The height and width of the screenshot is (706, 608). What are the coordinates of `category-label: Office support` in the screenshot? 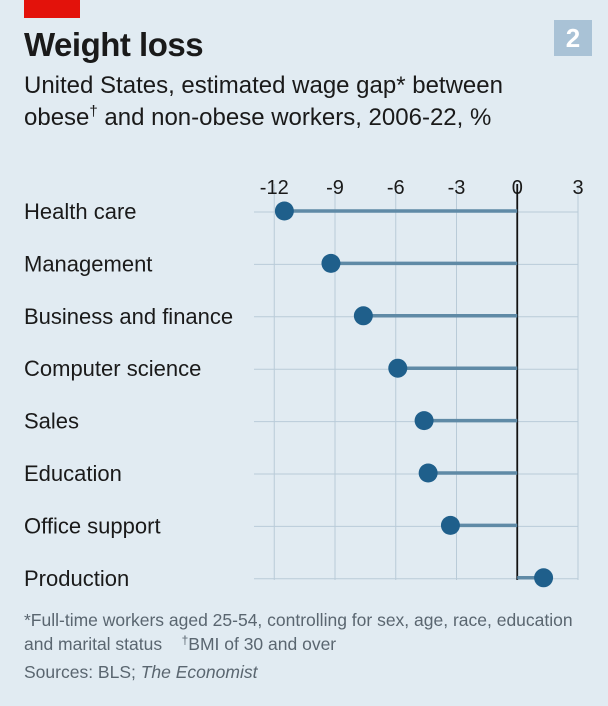 It's located at (92, 525).